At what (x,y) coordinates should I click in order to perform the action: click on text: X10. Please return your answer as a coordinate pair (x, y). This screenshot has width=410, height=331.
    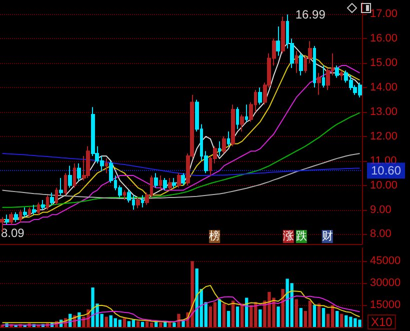
    Looking at the image, I should click on (382, 322).